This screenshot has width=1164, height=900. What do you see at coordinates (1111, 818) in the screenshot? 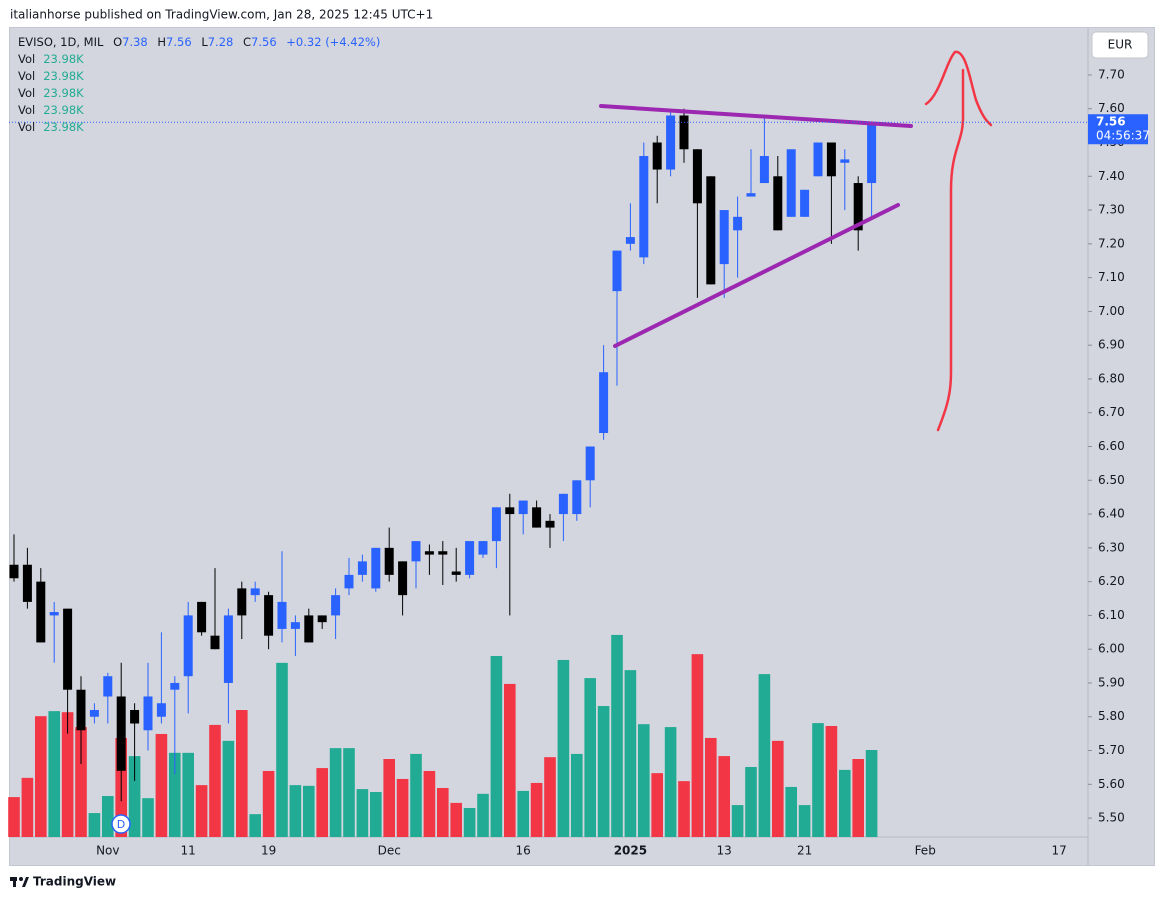
I see `y-tick-label: 5.50` at bounding box center [1111, 818].